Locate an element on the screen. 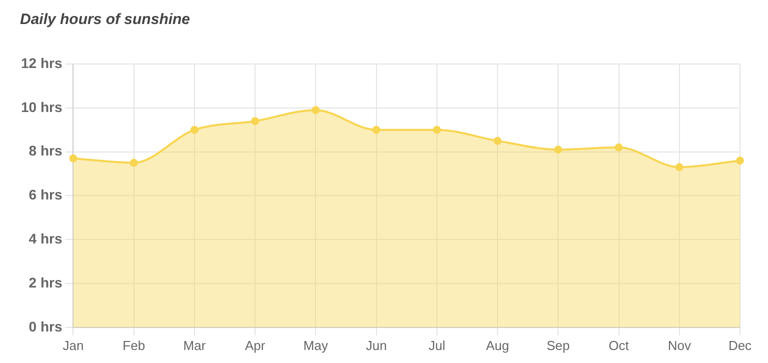  x-tick-label: Nov is located at coordinates (680, 345).